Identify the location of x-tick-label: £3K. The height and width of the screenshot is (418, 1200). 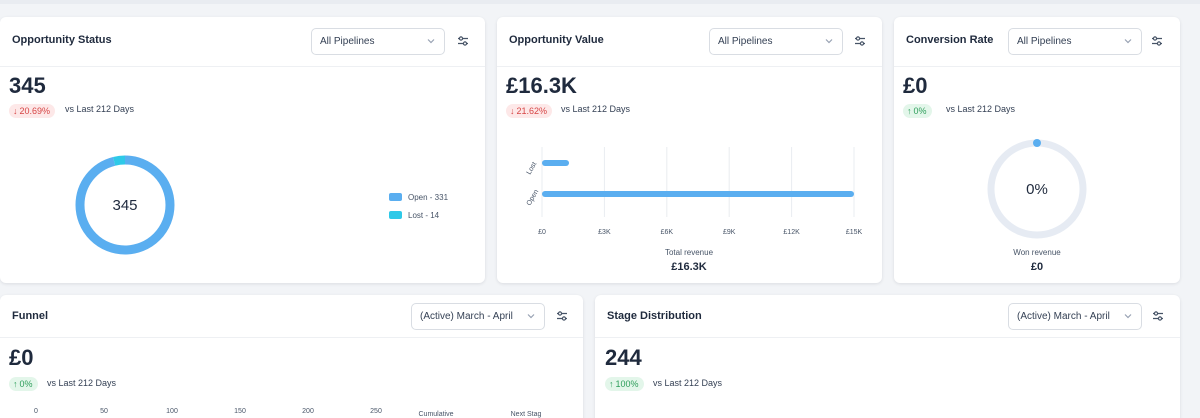
(604, 232).